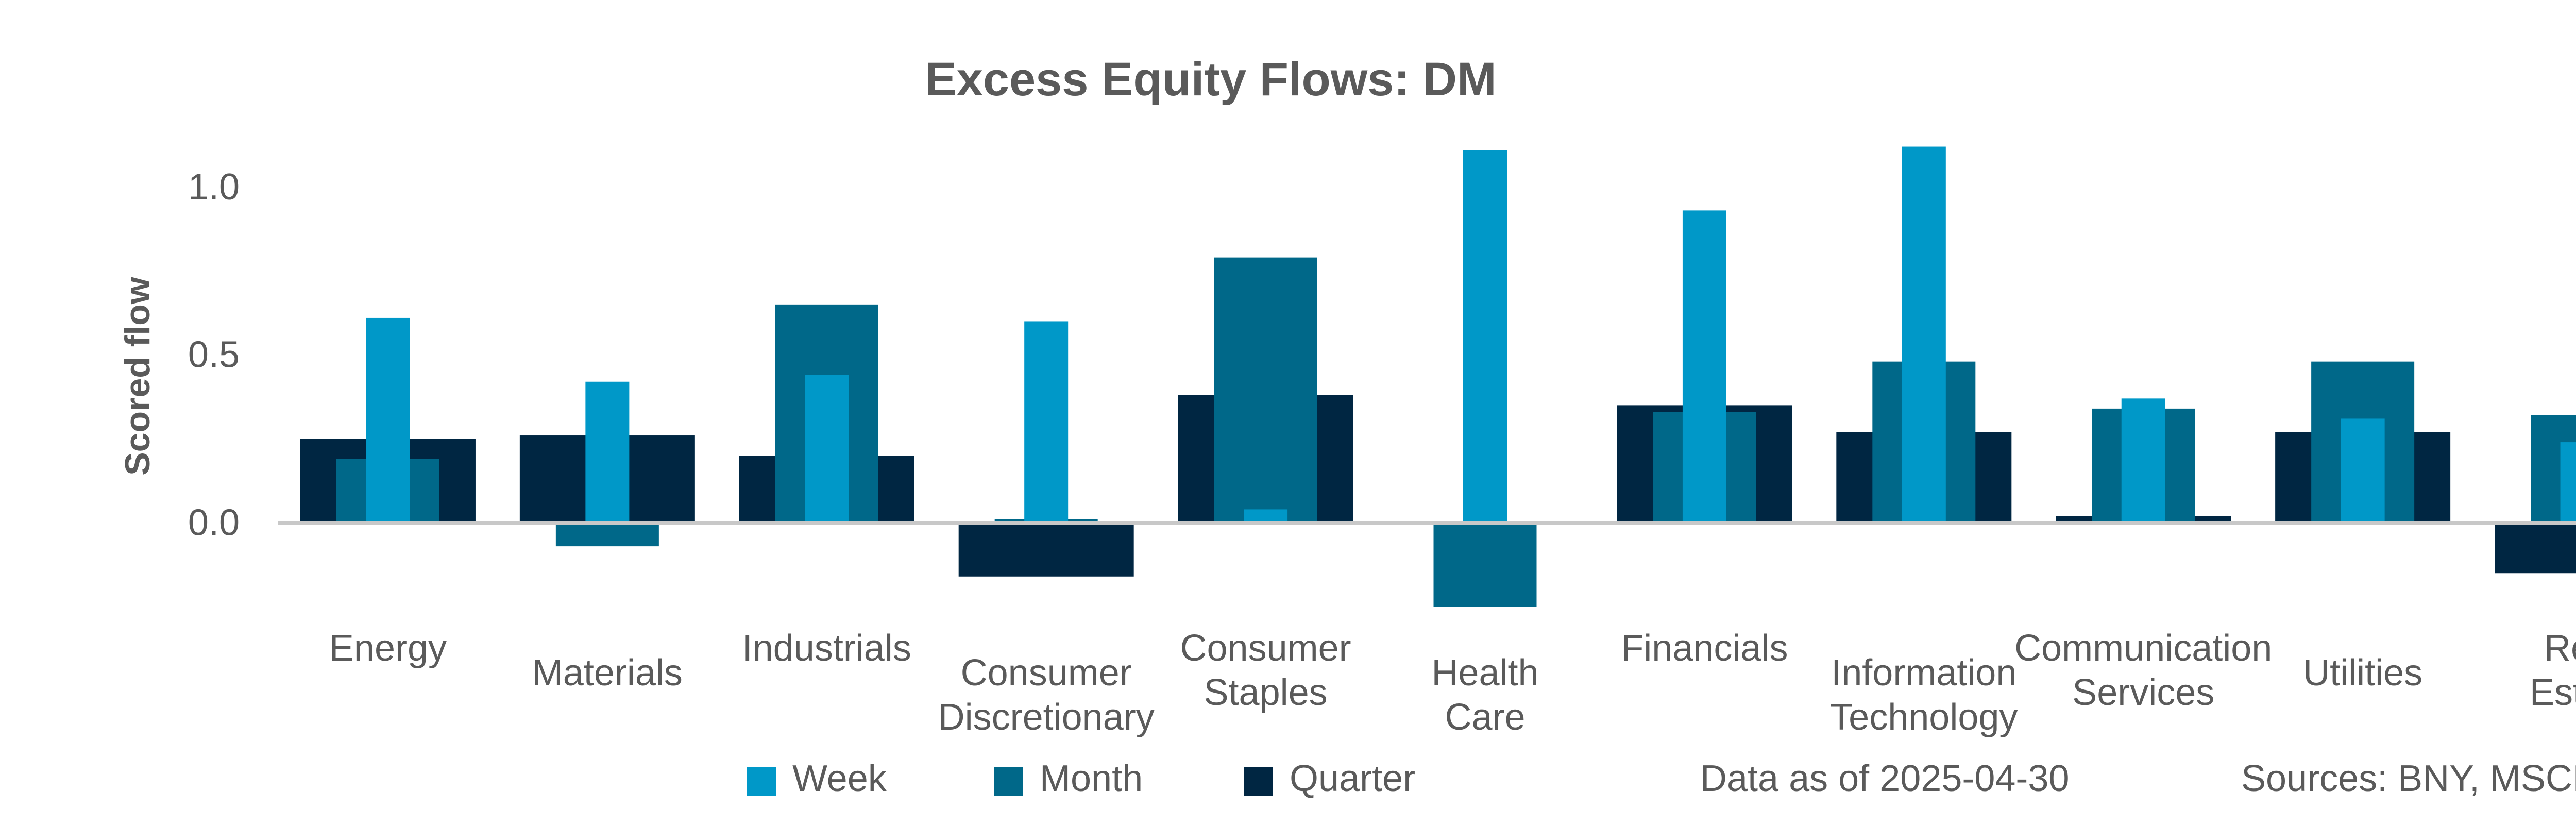 This screenshot has height=825, width=2576. I want to click on x-tick-label: Communication, so click(2143, 648).